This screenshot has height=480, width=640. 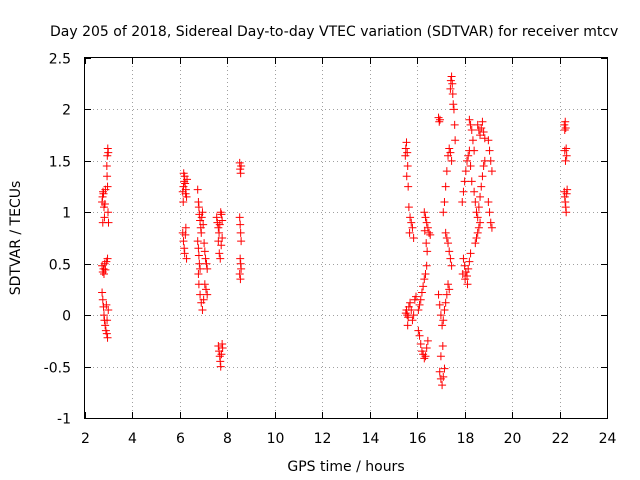 What do you see at coordinates (345, 467) in the screenshot?
I see `x-axis-title: GPS time / hours` at bounding box center [345, 467].